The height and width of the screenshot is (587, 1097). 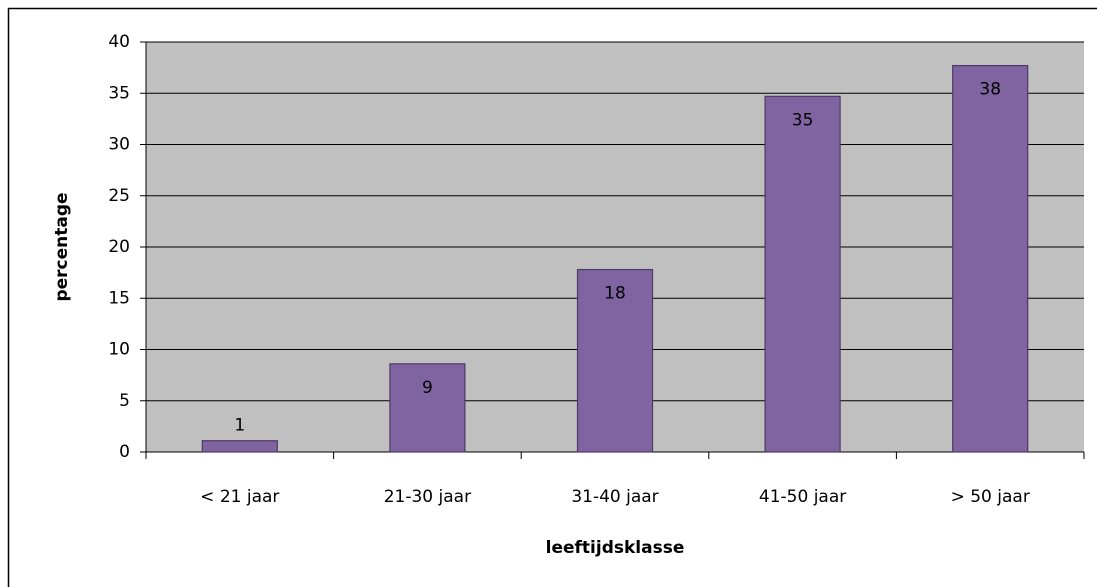 I want to click on x-tick-label: > 50 jaar, so click(x=990, y=497).